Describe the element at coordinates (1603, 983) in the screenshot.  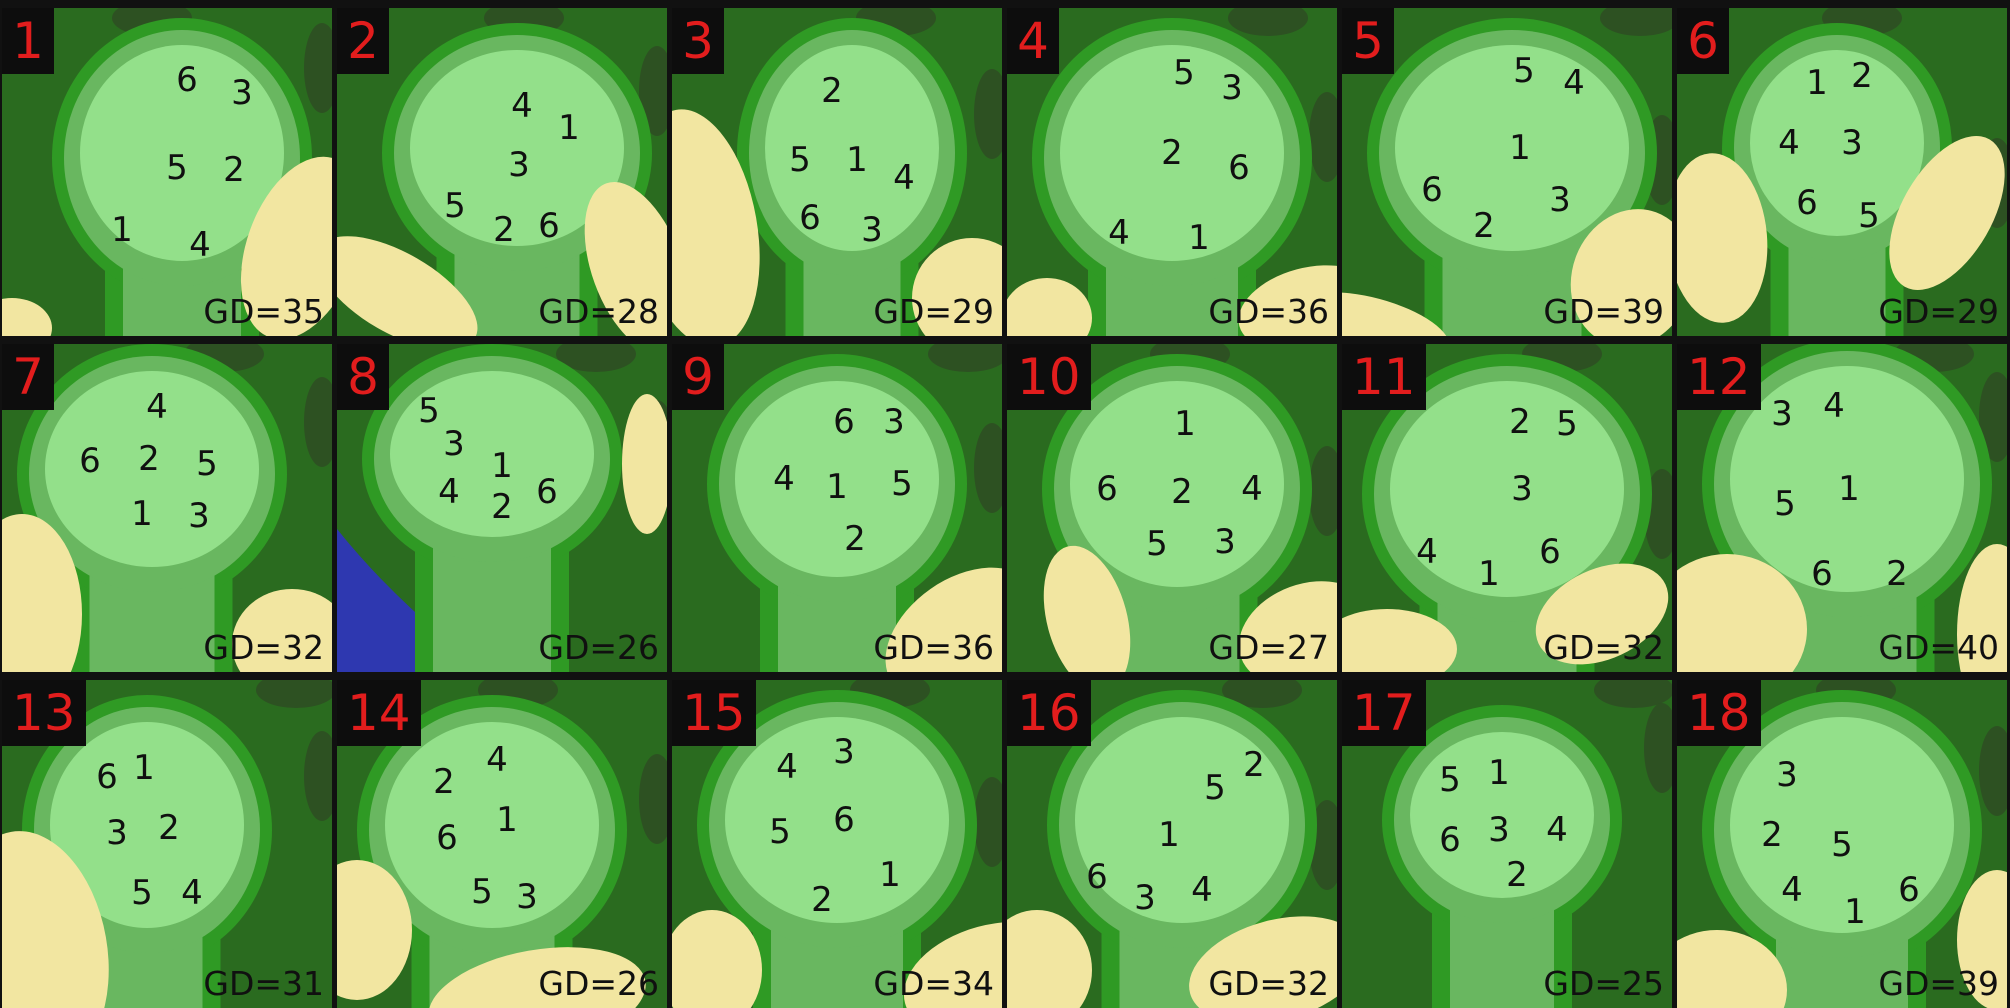
I see `green-depth-label: GD=25` at that location.